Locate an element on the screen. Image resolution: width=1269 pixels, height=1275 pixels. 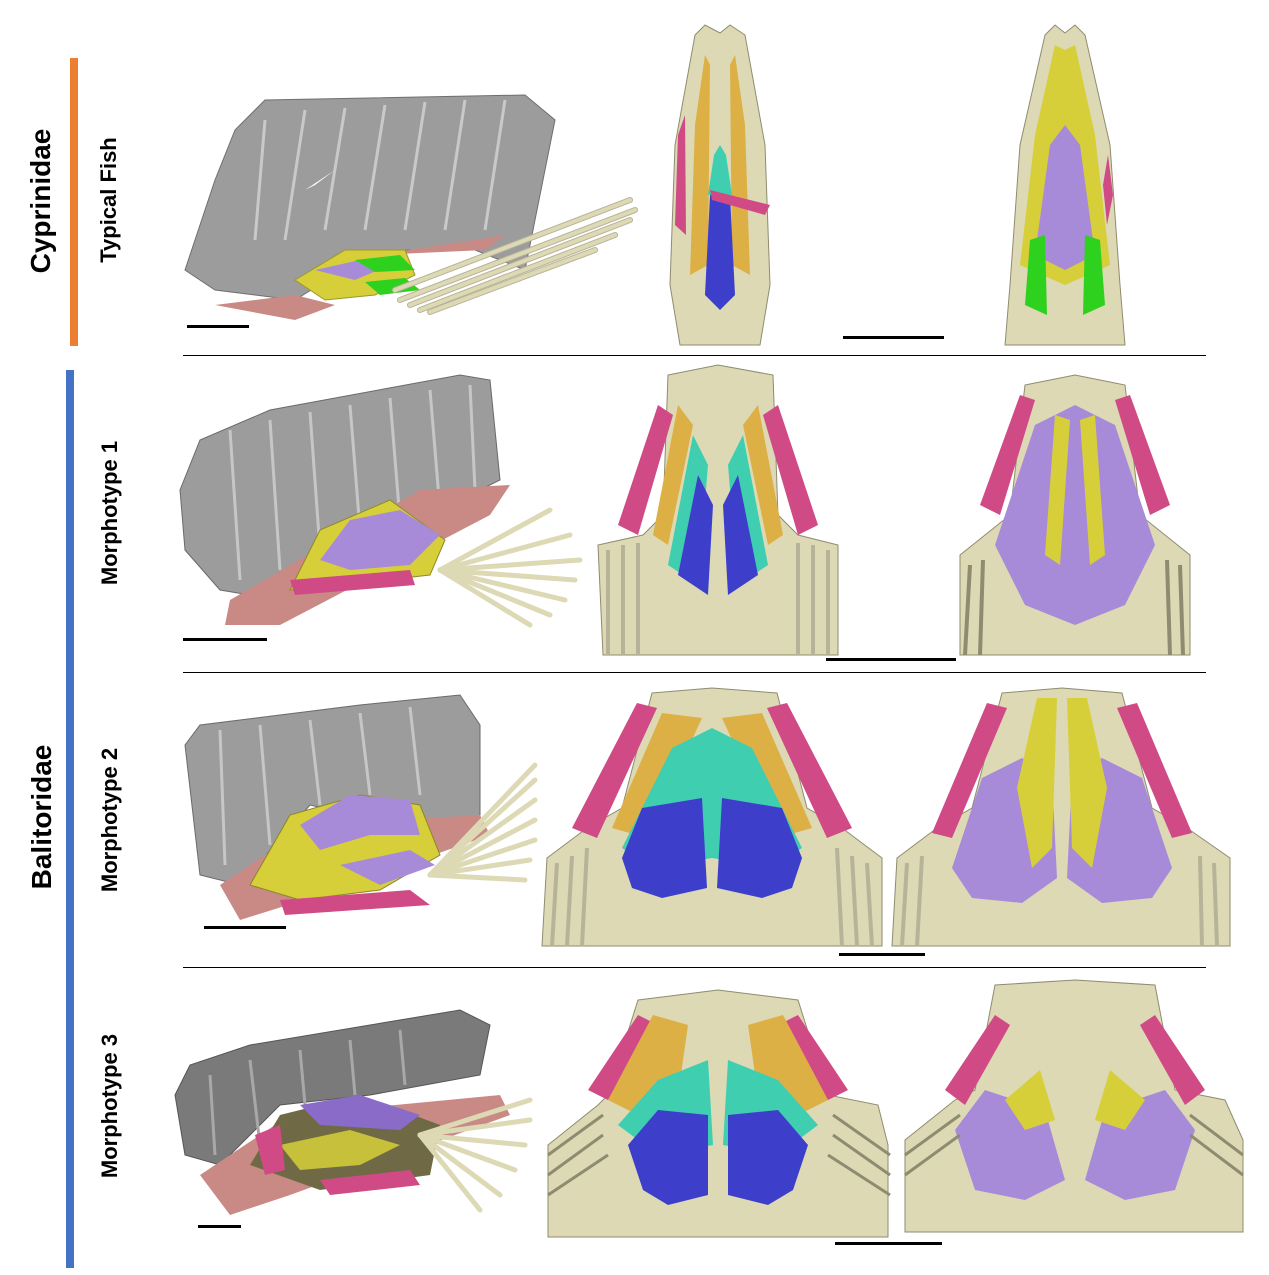
morphotype-3-ventral-view-superficial is located at coordinates (1074, 1106).